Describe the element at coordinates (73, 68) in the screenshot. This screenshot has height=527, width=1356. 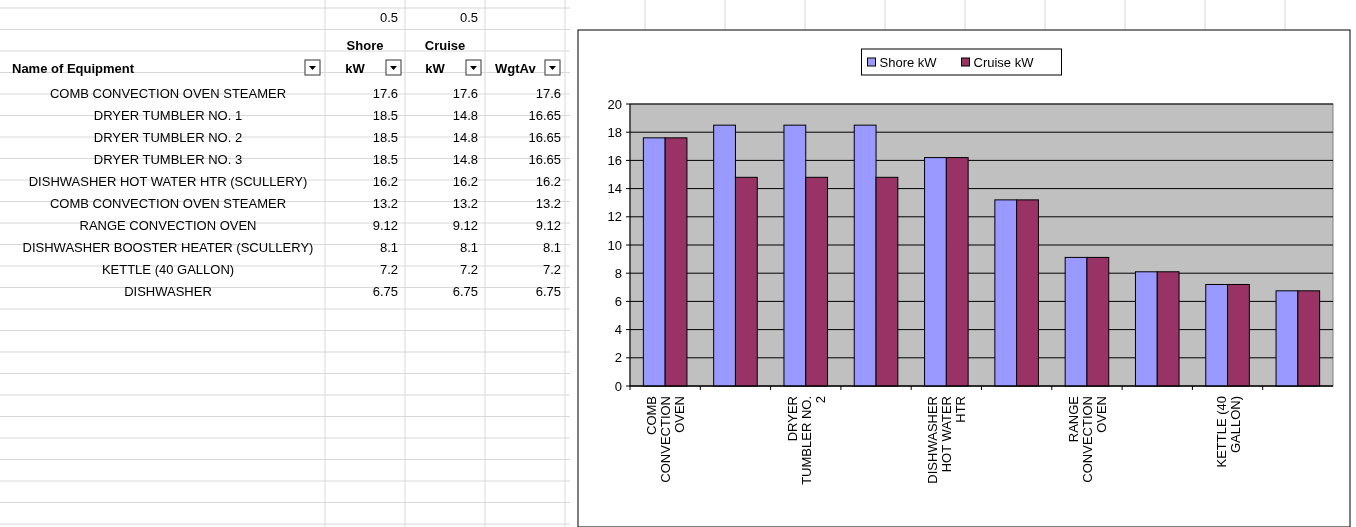
I see `text: Name of Equipment` at that location.